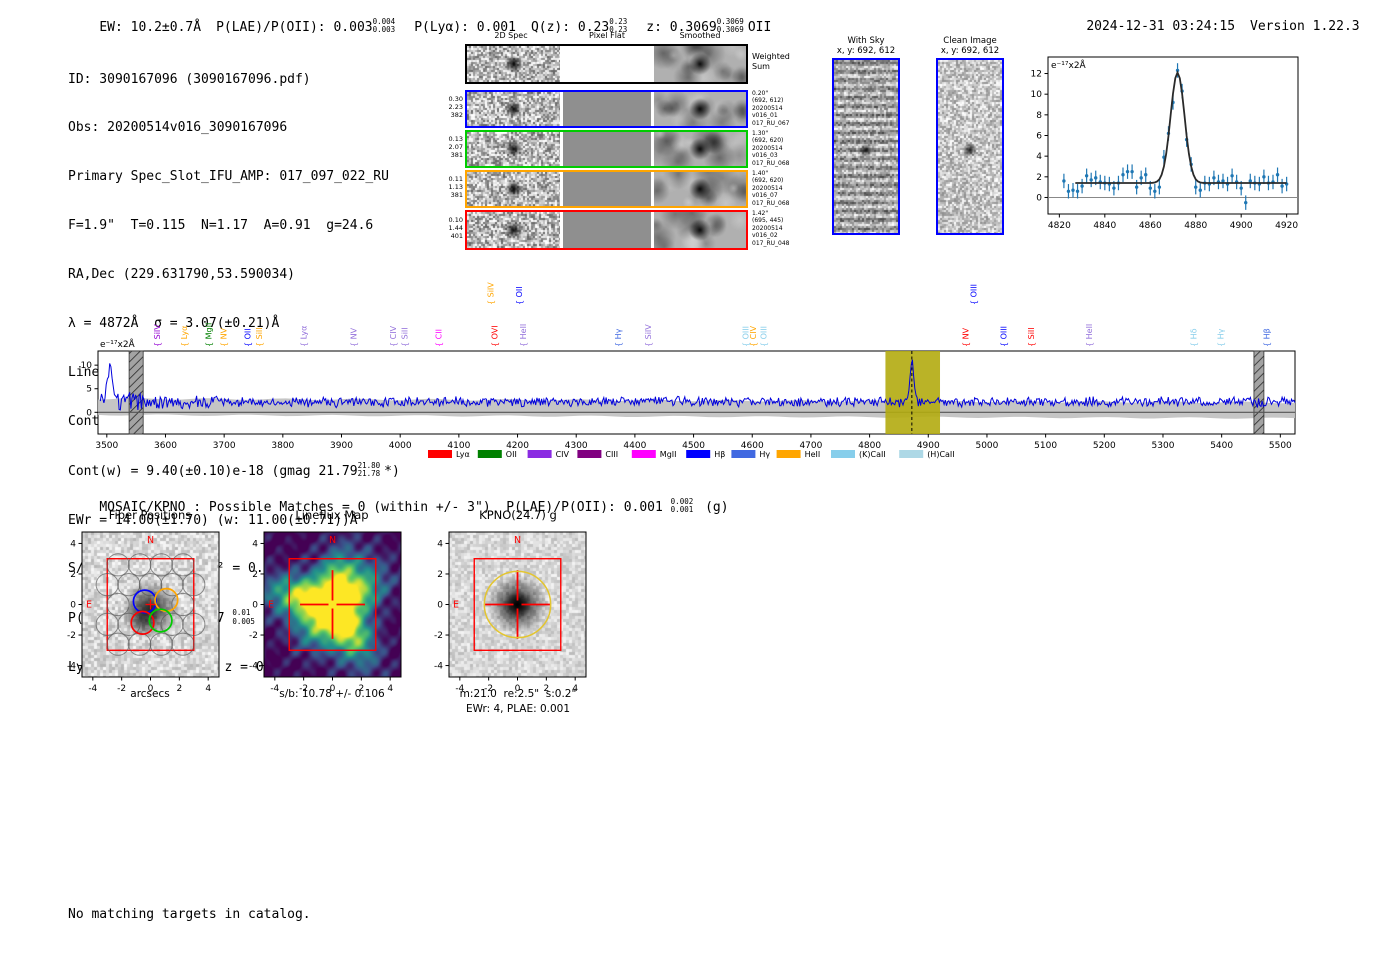 The width and height of the screenshot is (1400, 953). I want to click on spectrum-x-tick-label: 4500, so click(693, 446).